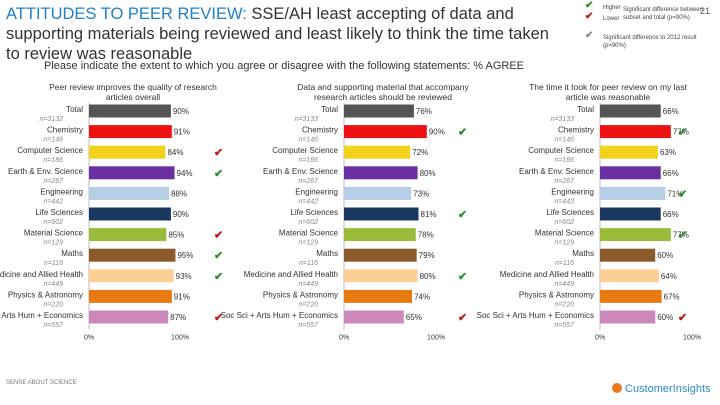 Image resolution: width=720 pixels, height=405 pixels. What do you see at coordinates (617, 388) in the screenshot?
I see `brand-logo-icon` at bounding box center [617, 388].